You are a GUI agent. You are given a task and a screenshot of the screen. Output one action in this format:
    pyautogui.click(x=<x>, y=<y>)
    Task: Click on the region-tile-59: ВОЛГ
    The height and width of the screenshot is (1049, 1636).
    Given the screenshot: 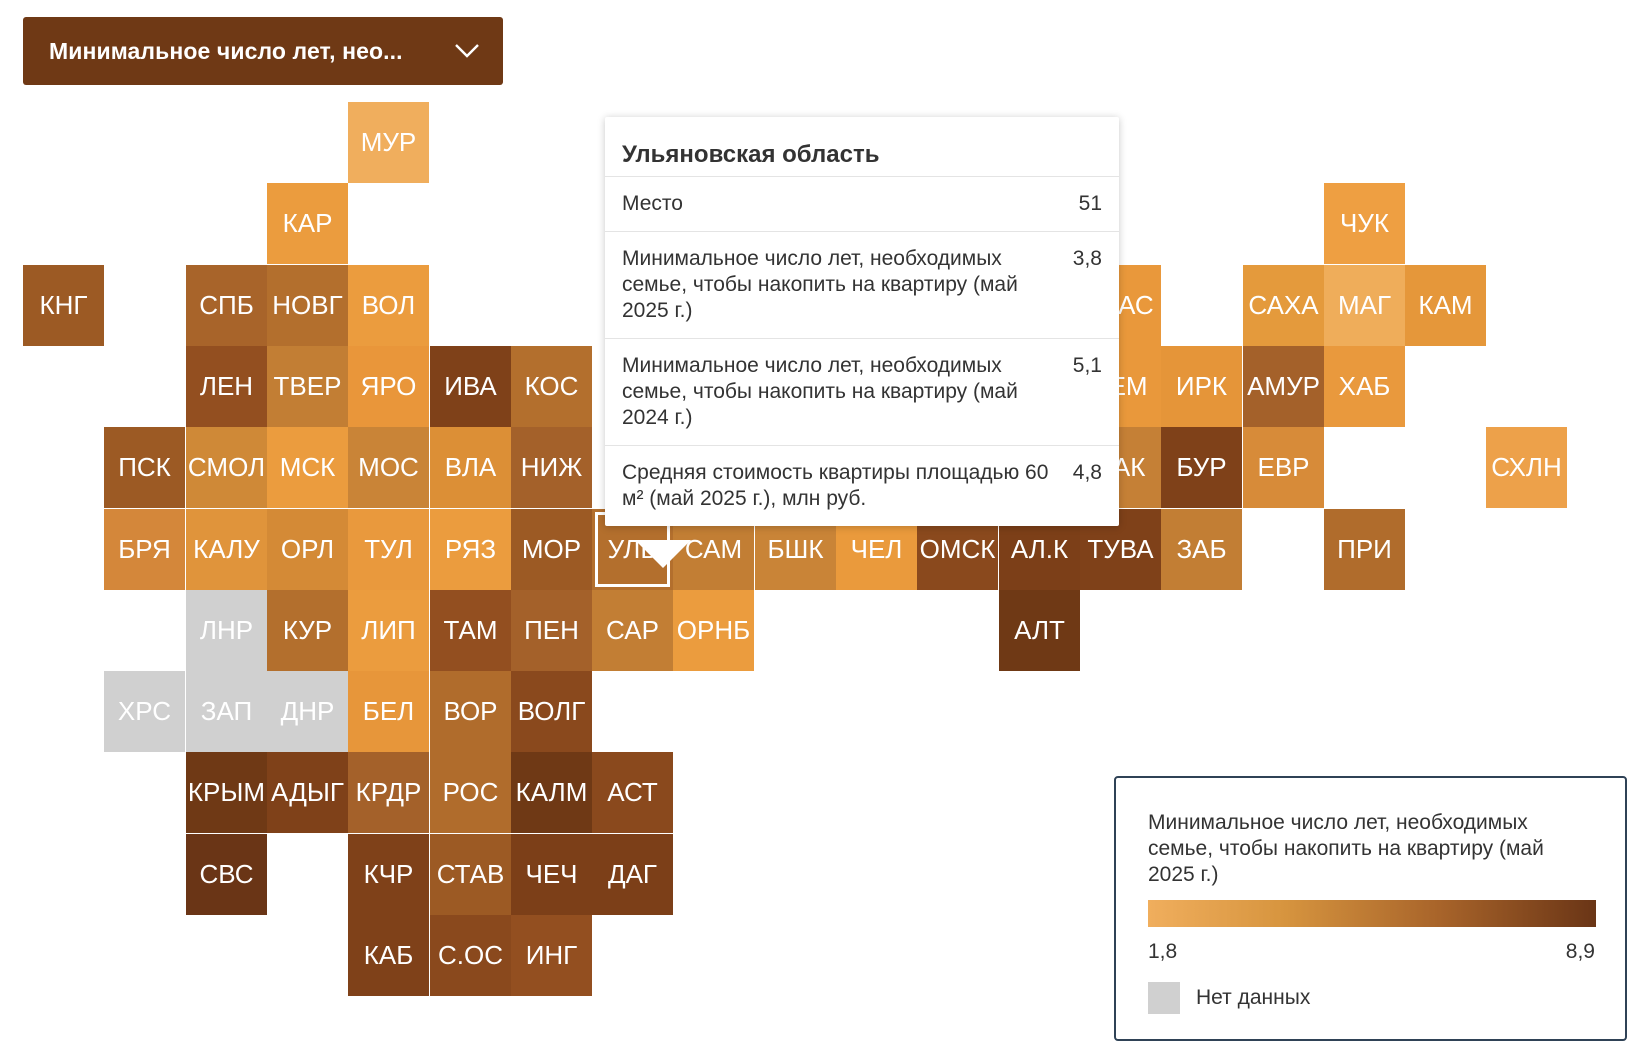 What is the action you would take?
    pyautogui.click(x=551, y=711)
    